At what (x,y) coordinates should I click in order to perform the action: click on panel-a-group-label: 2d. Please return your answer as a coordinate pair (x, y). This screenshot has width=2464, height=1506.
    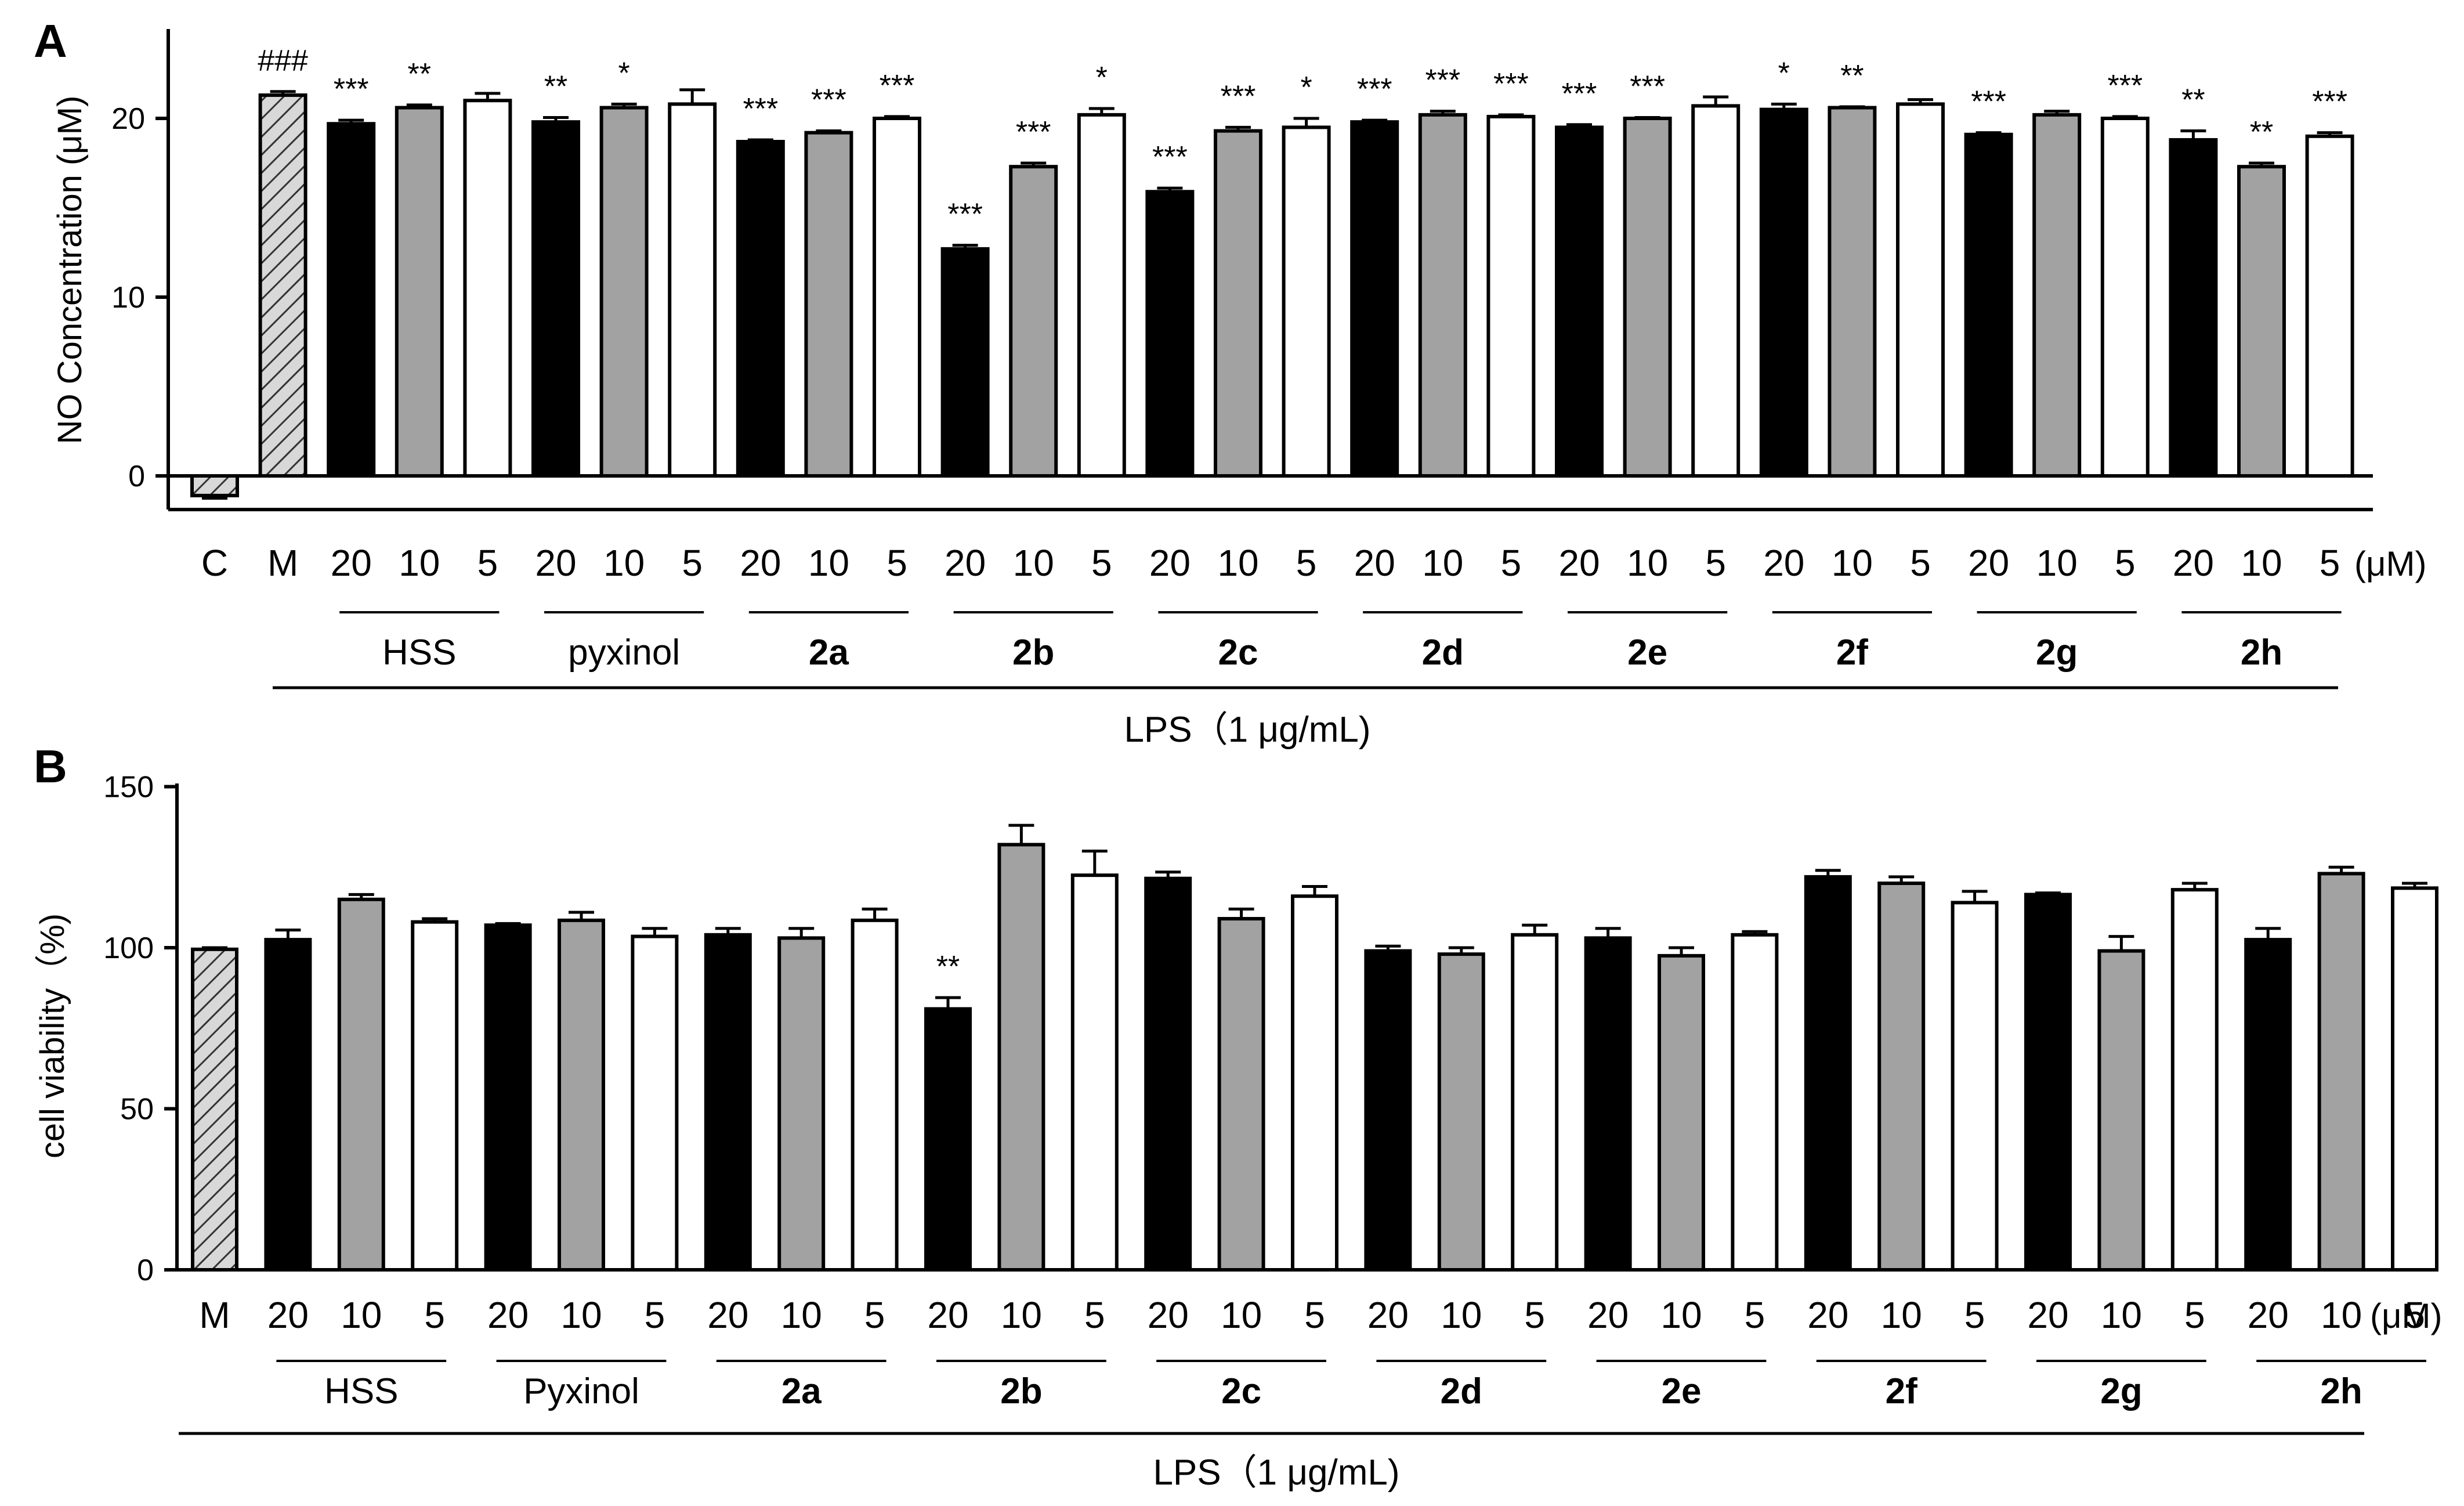
    Looking at the image, I should click on (1443, 653).